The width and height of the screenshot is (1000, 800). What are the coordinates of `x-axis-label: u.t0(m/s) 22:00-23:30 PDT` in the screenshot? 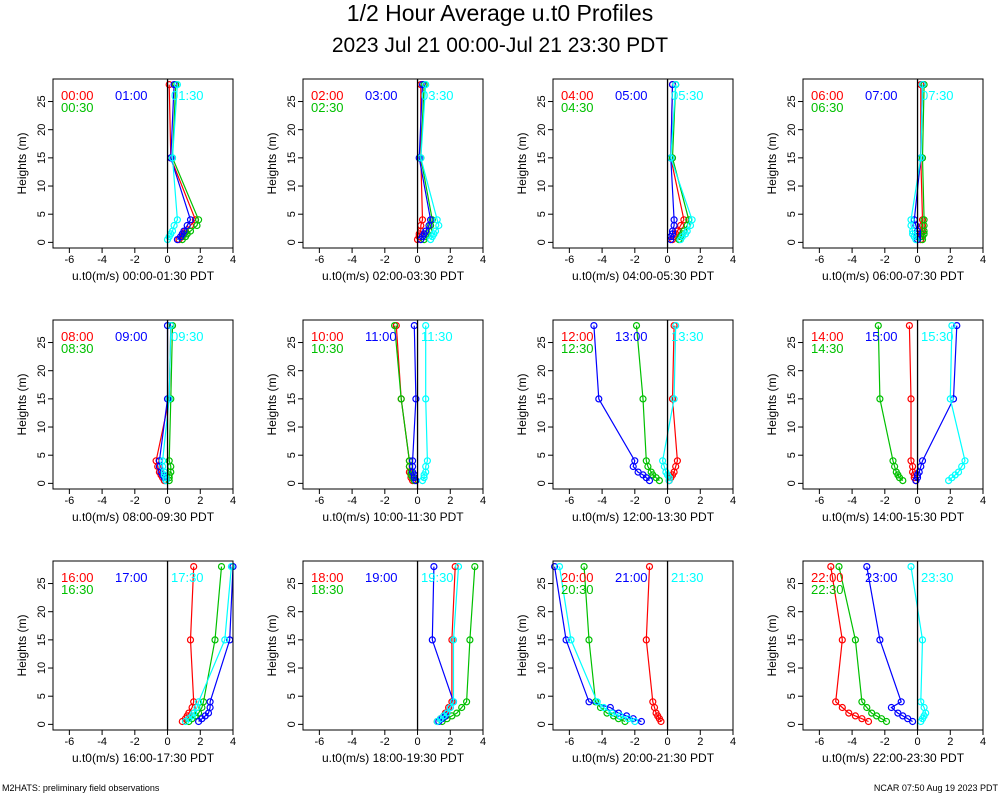 It's located at (893, 758).